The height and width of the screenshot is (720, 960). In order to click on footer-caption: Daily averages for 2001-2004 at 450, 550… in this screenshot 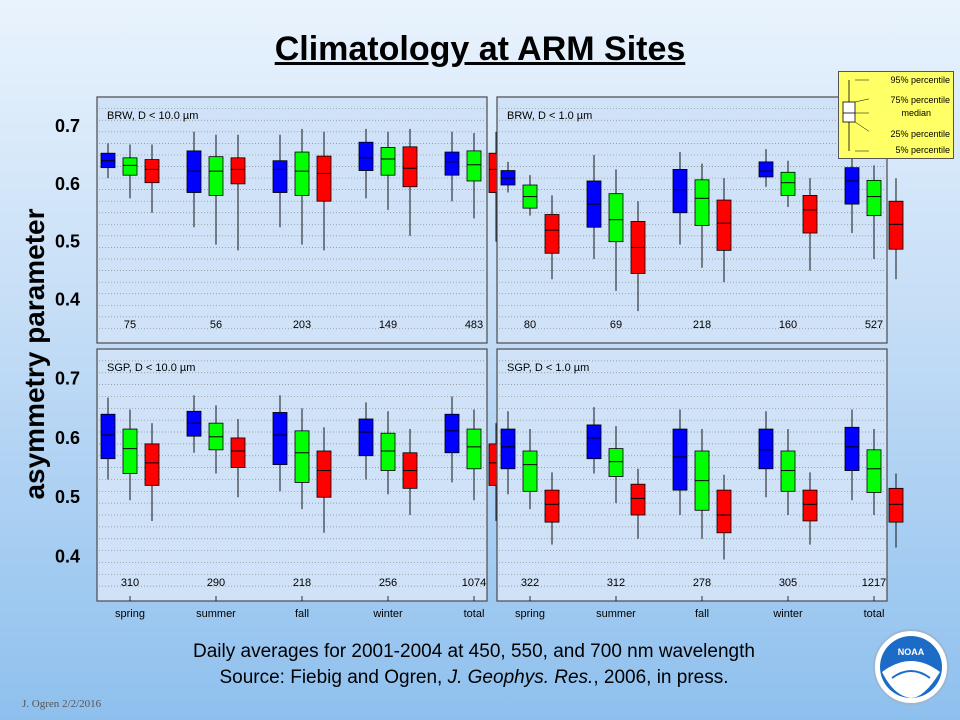, I will do `click(474, 651)`.